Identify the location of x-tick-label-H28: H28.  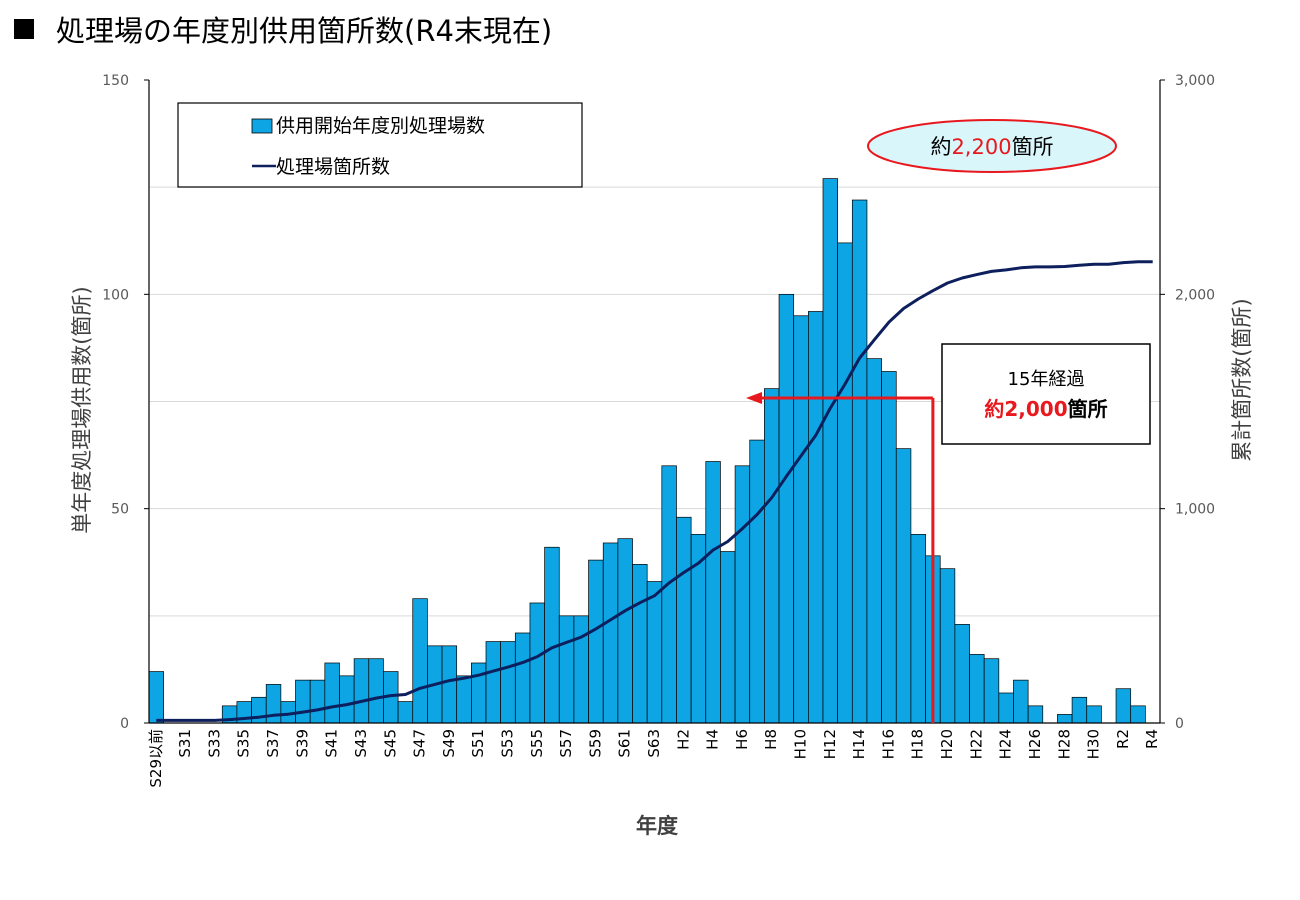
(1064, 744).